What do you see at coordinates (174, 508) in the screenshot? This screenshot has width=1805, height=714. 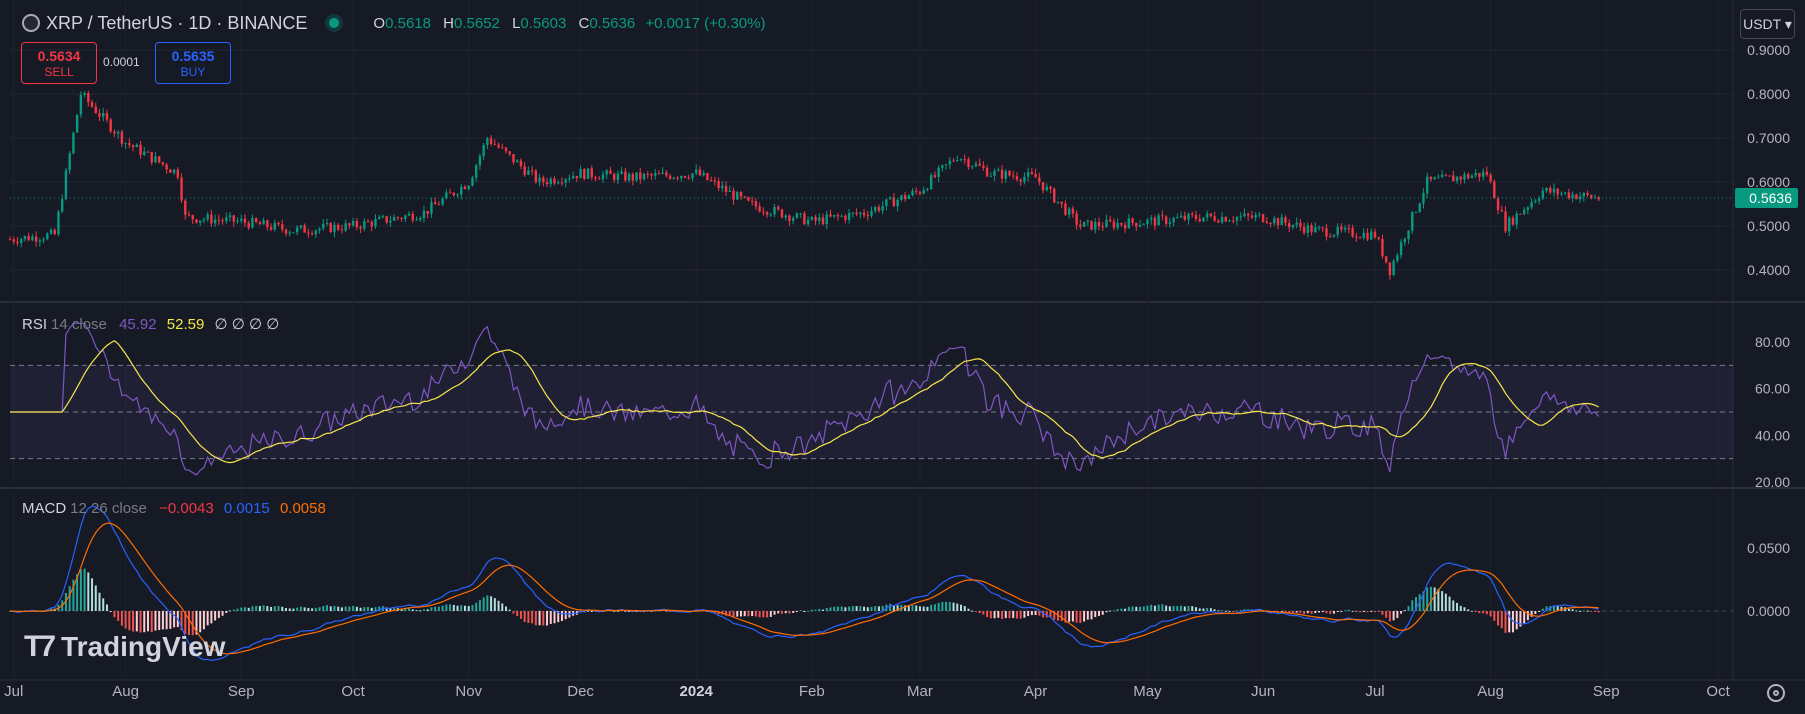 I see `macd-legend: MACD 12 26 close −0.0043 0.0015 0.0058` at bounding box center [174, 508].